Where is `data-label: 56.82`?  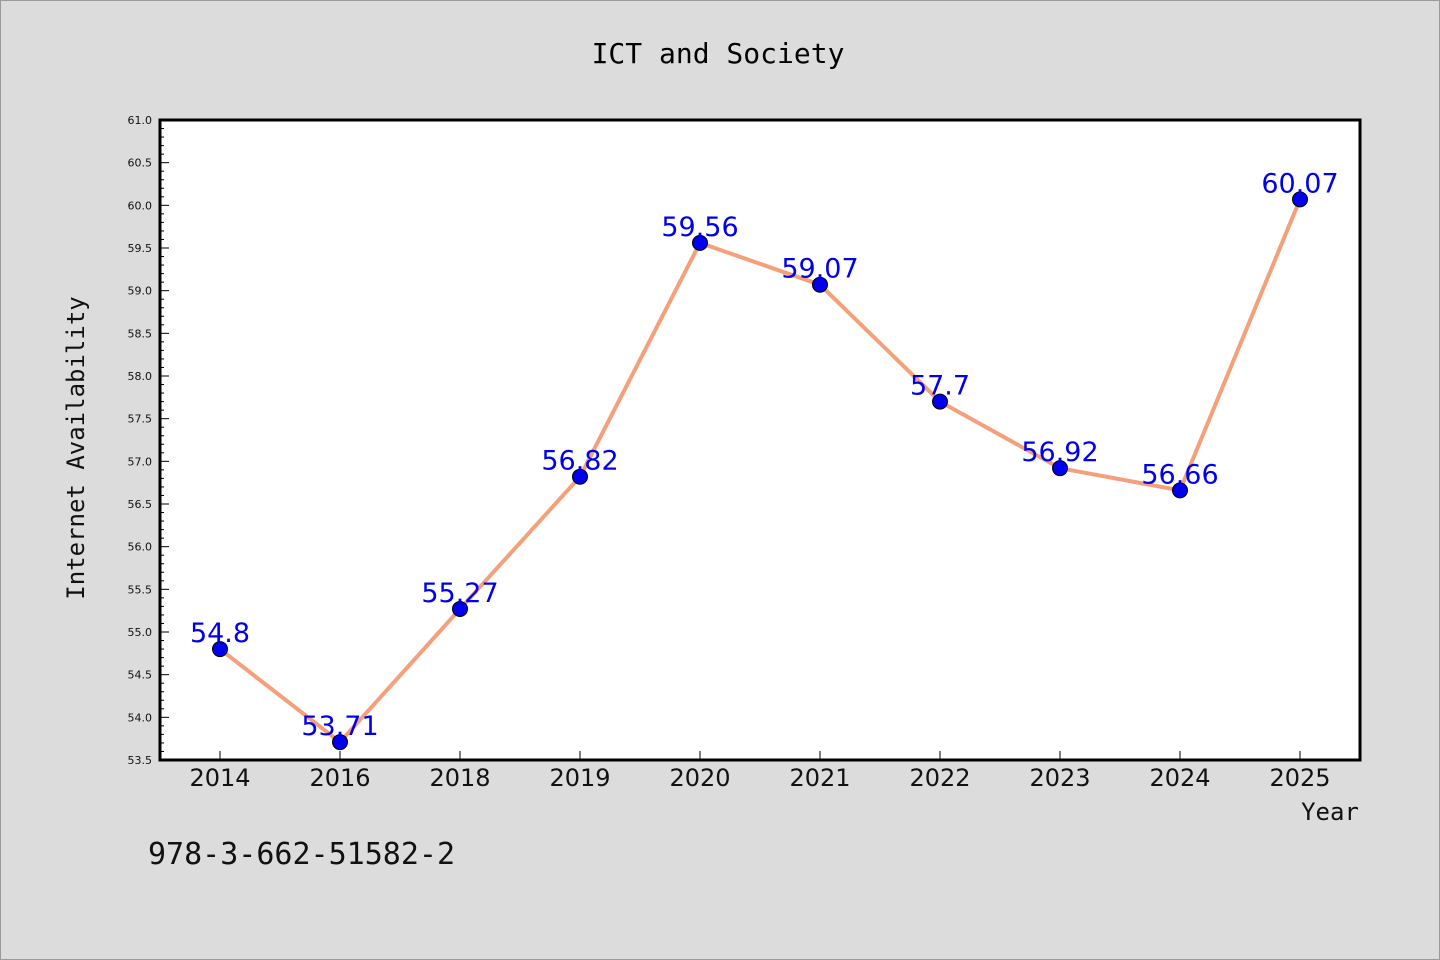 data-label: 56.82 is located at coordinates (579, 461).